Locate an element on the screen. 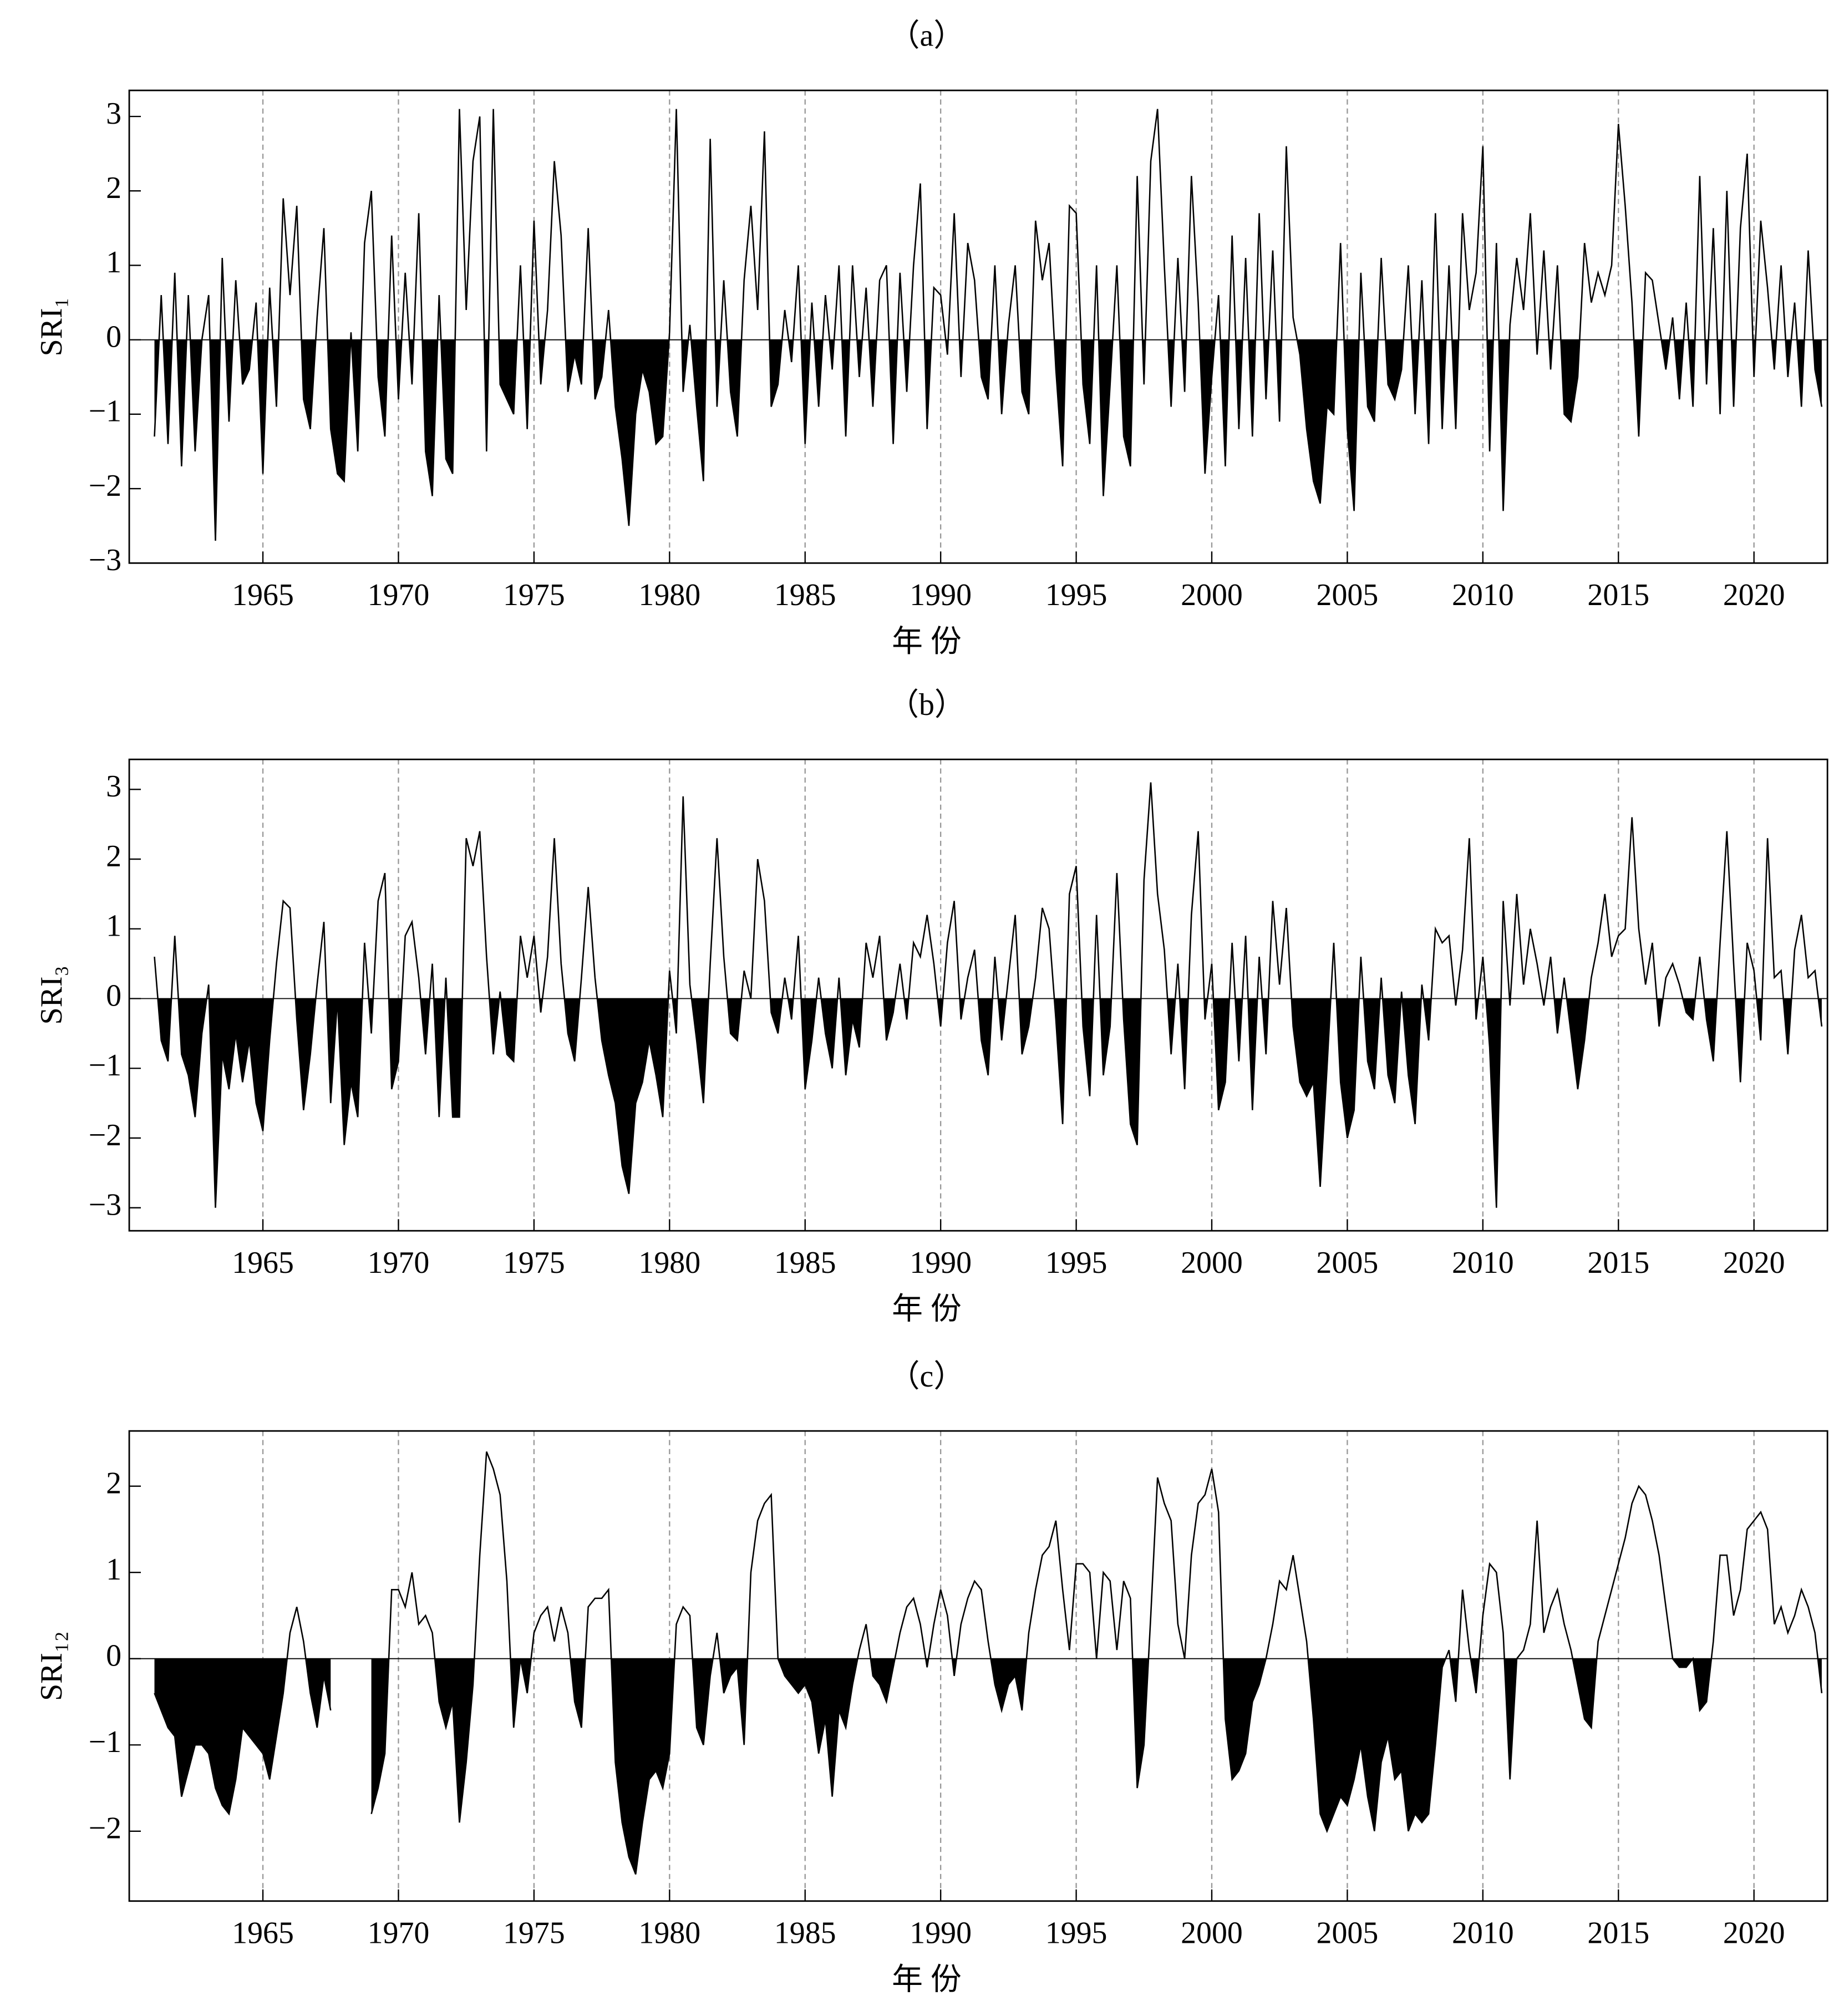 The image size is (1834, 2016). panel-title: （c） is located at coordinates (927, 1376).